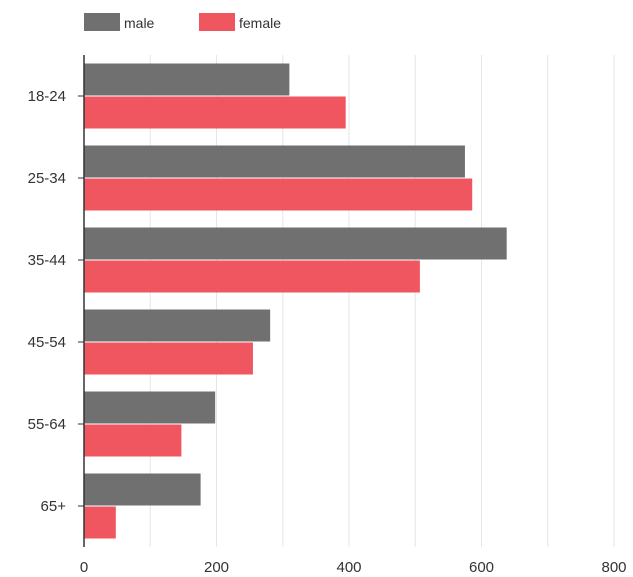 Image resolution: width=633 pixels, height=577 pixels. What do you see at coordinates (613, 567) in the screenshot?
I see `x-tick-label: 800` at bounding box center [613, 567].